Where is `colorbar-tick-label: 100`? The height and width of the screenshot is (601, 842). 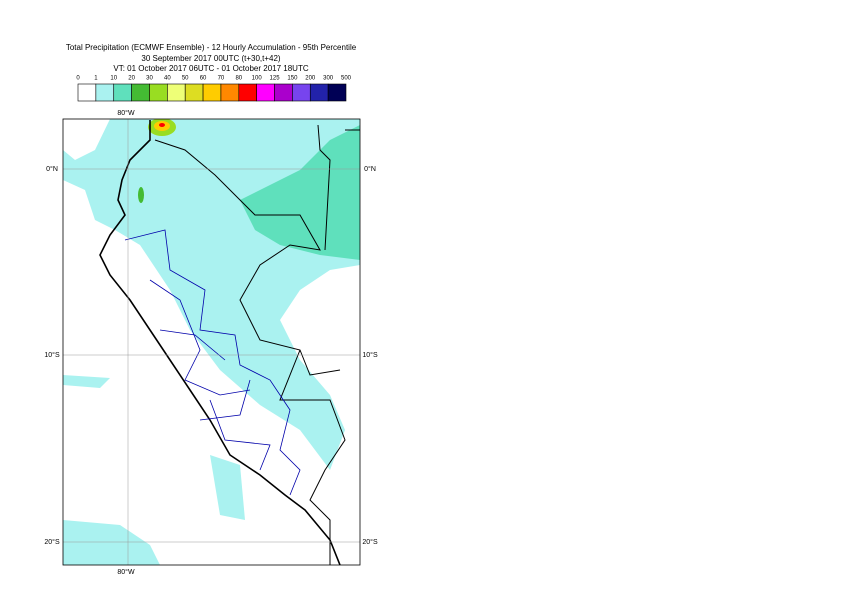
colorbar-tick-label: 100 is located at coordinates (257, 79).